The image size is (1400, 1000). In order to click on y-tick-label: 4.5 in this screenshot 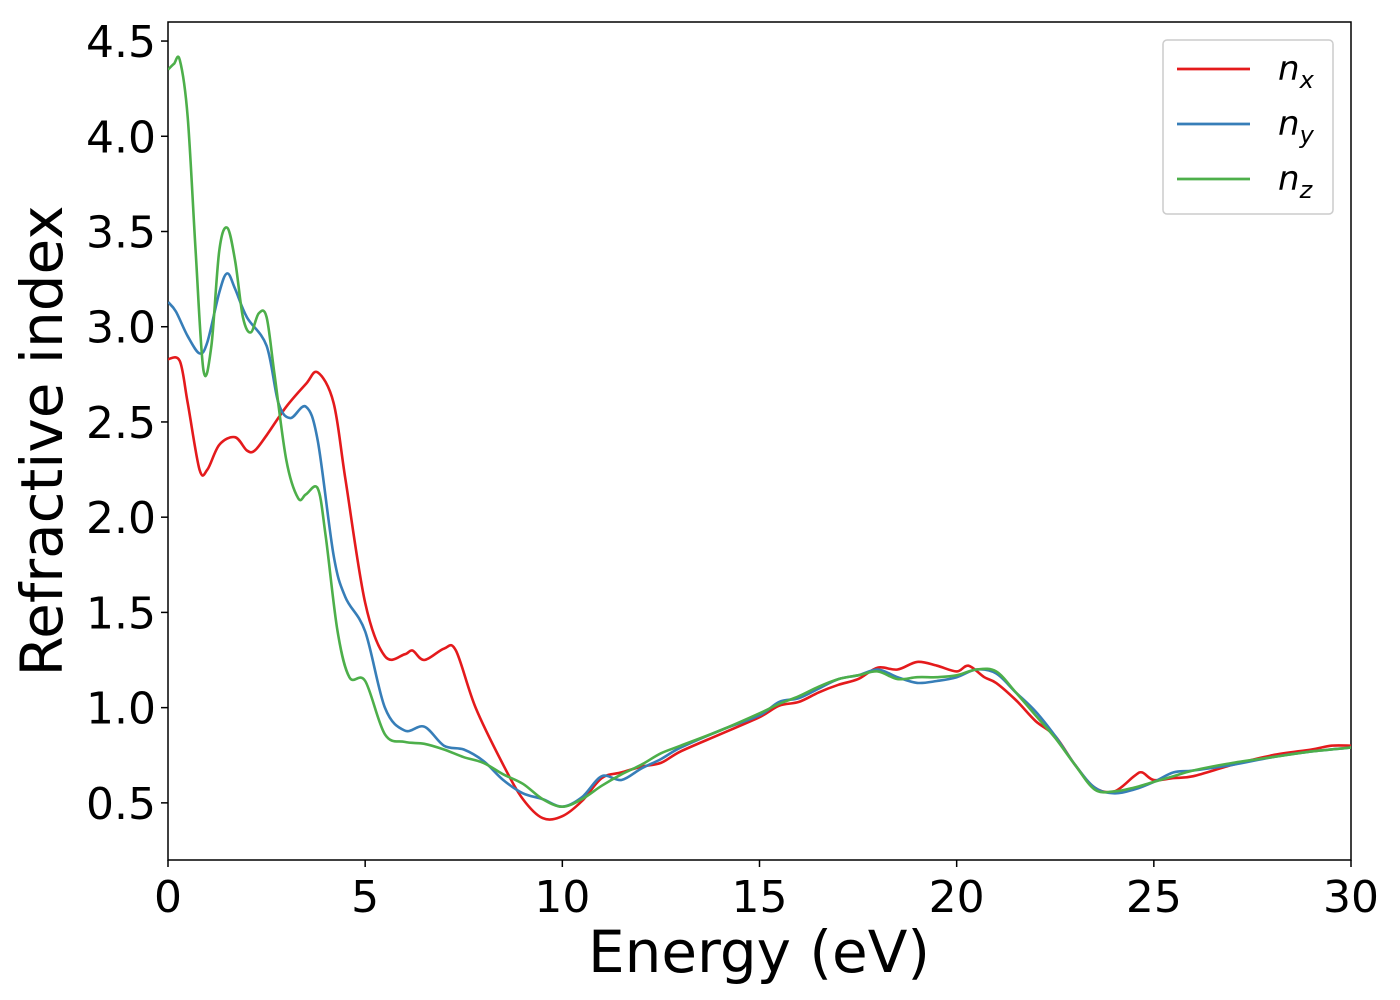, I will do `click(121, 42)`.